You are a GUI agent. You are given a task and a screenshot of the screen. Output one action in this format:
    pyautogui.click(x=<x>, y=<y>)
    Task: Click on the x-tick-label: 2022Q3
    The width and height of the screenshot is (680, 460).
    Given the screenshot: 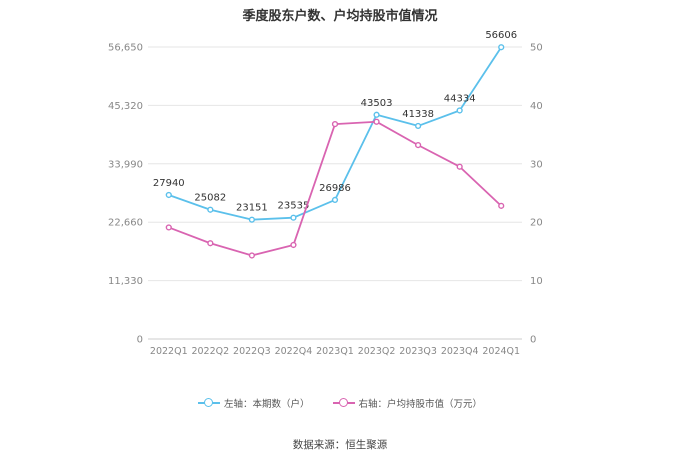 What is the action you would take?
    pyautogui.click(x=252, y=351)
    